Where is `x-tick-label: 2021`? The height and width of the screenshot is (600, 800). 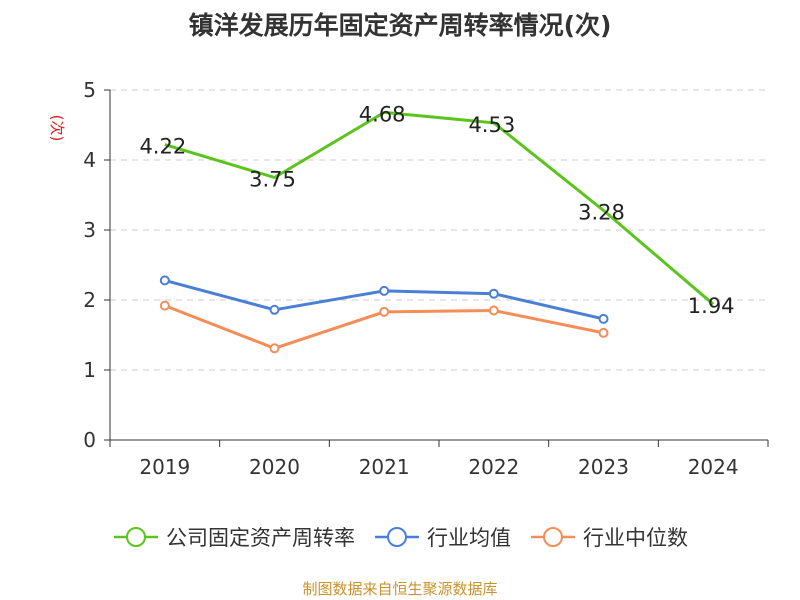
x-tick-label: 2021 is located at coordinates (384, 467).